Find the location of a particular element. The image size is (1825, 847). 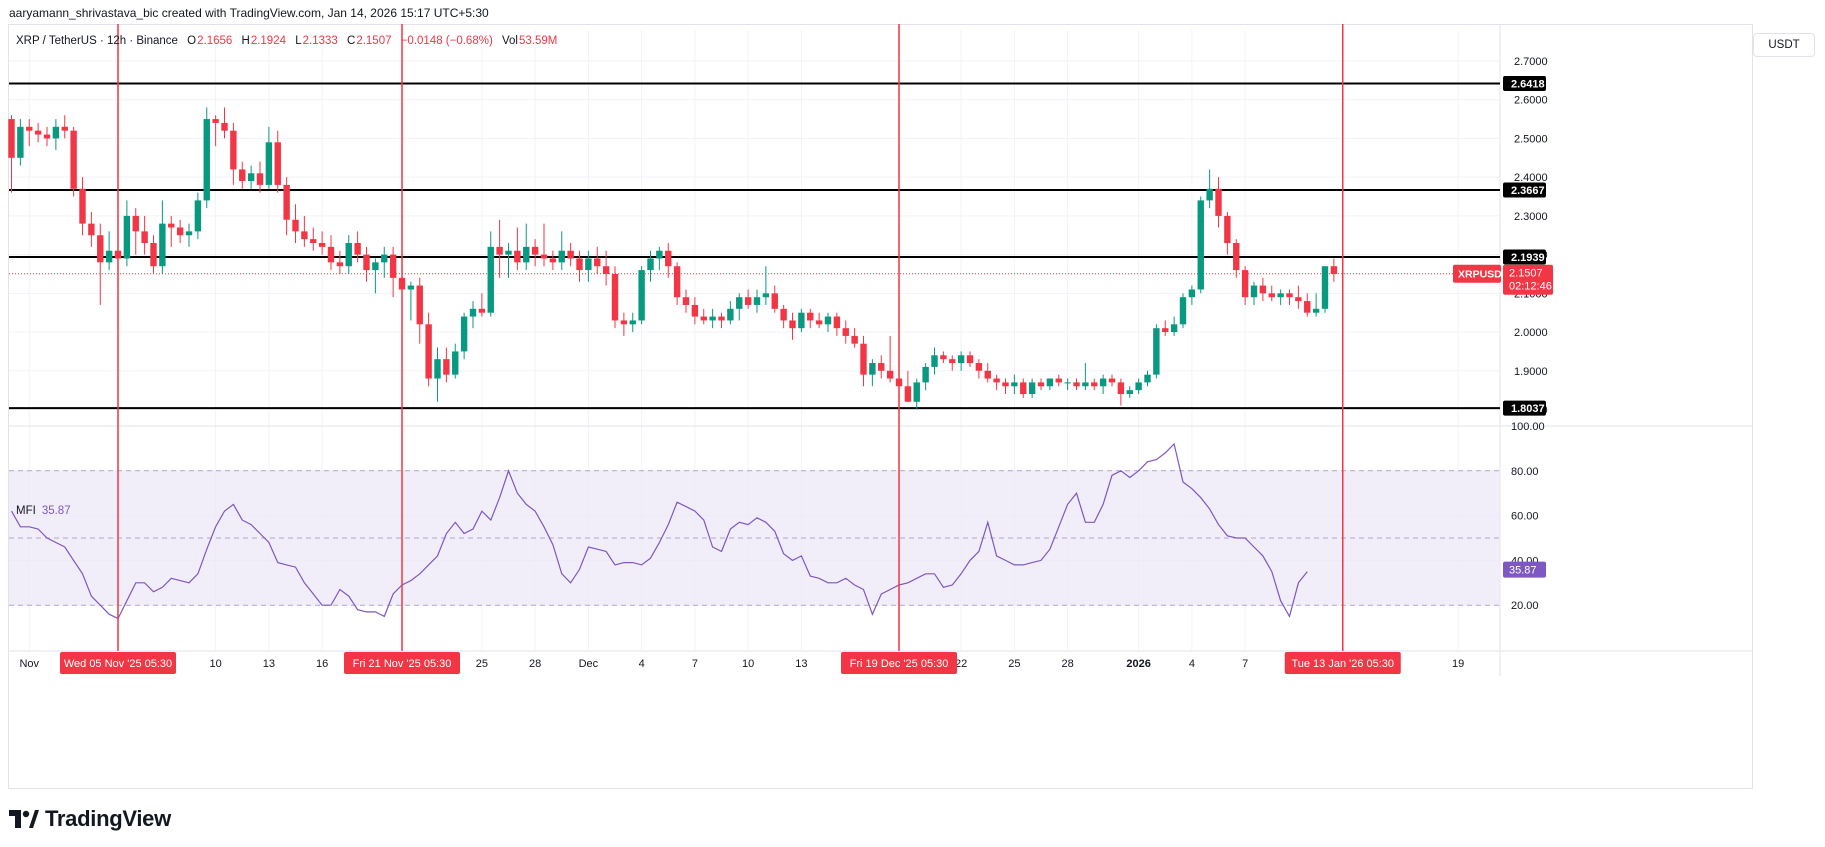

time-tick-label: 2026 is located at coordinates (1138, 664).